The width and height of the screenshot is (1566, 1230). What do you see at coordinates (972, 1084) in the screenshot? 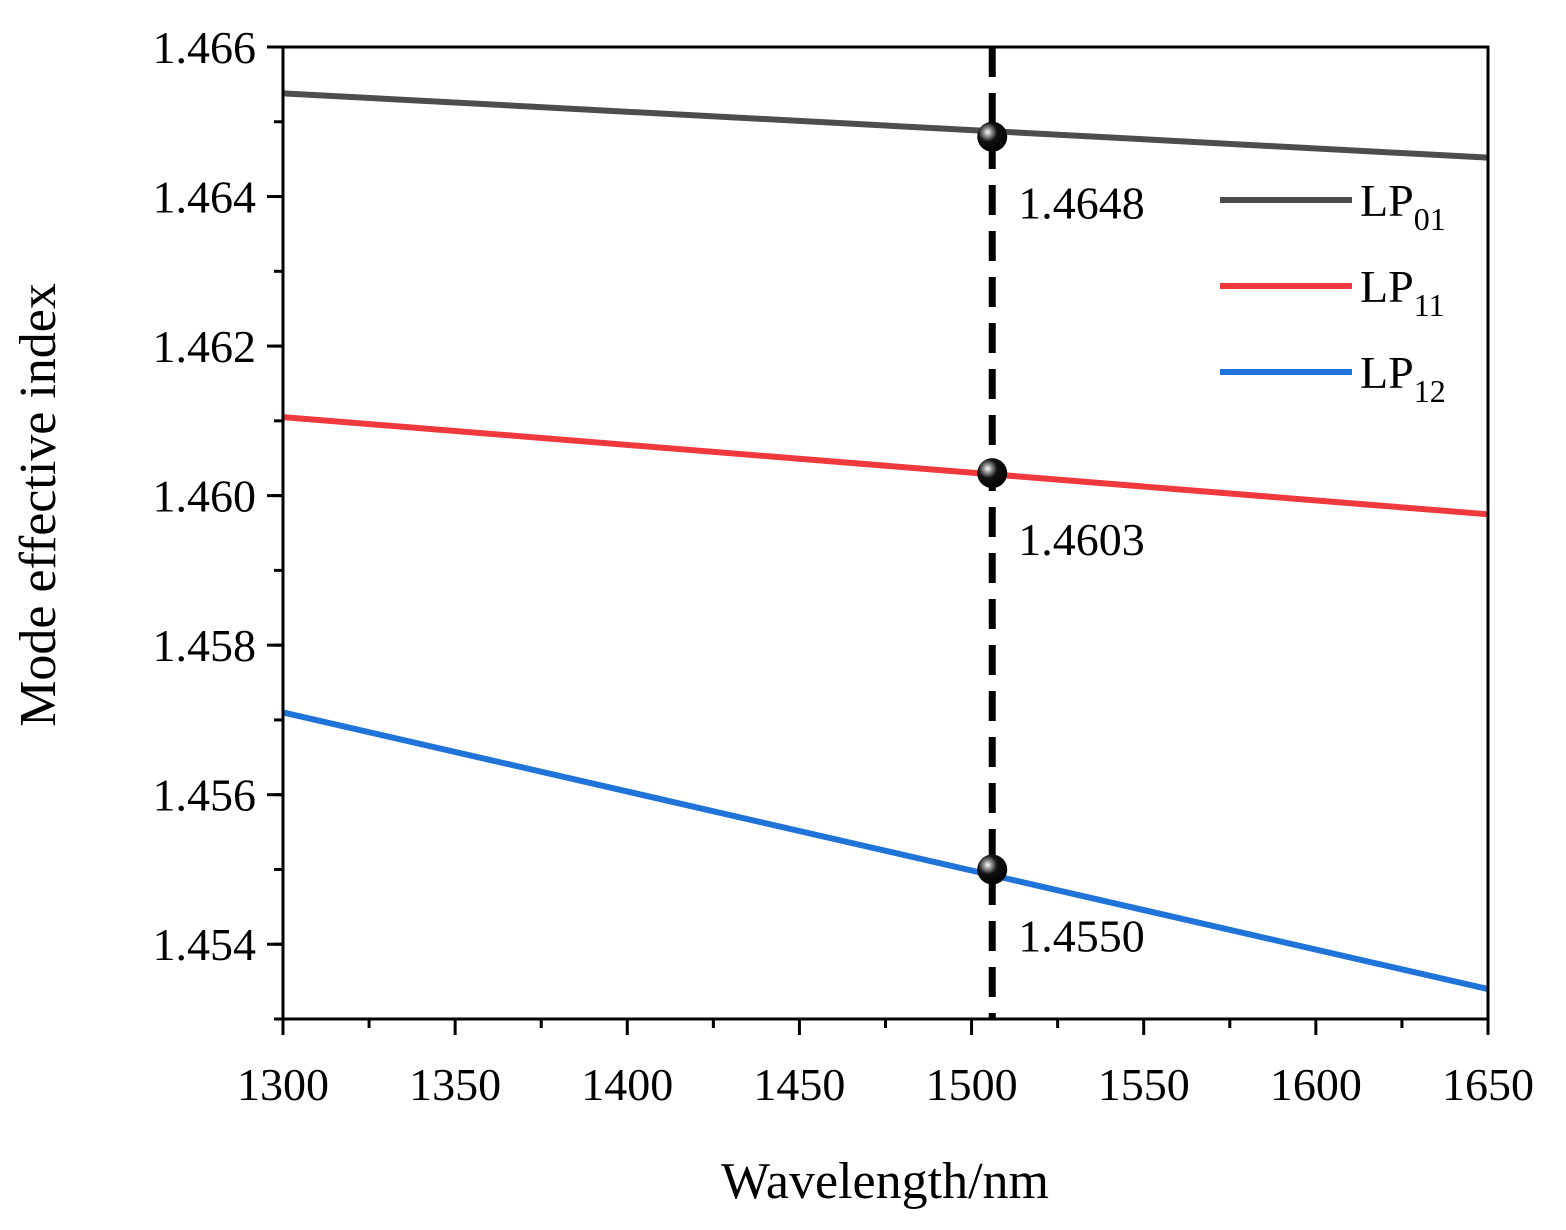
I see `x-tick-label: 1500` at bounding box center [972, 1084].